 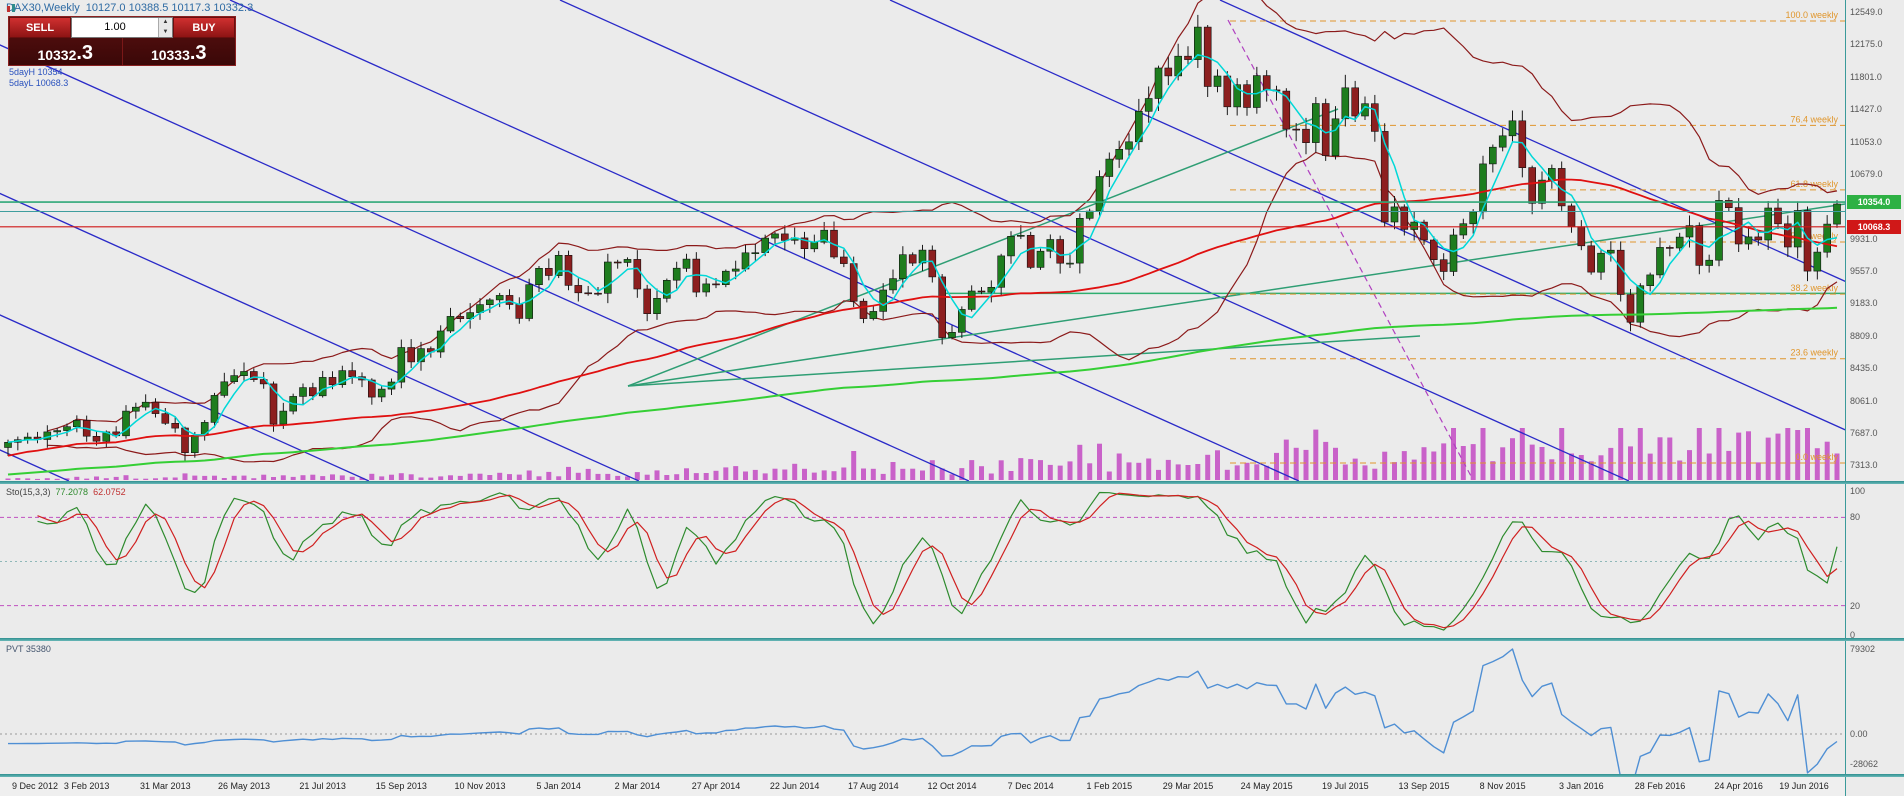 I want to click on price-axis-label: 9183.0, so click(x=1864, y=303).